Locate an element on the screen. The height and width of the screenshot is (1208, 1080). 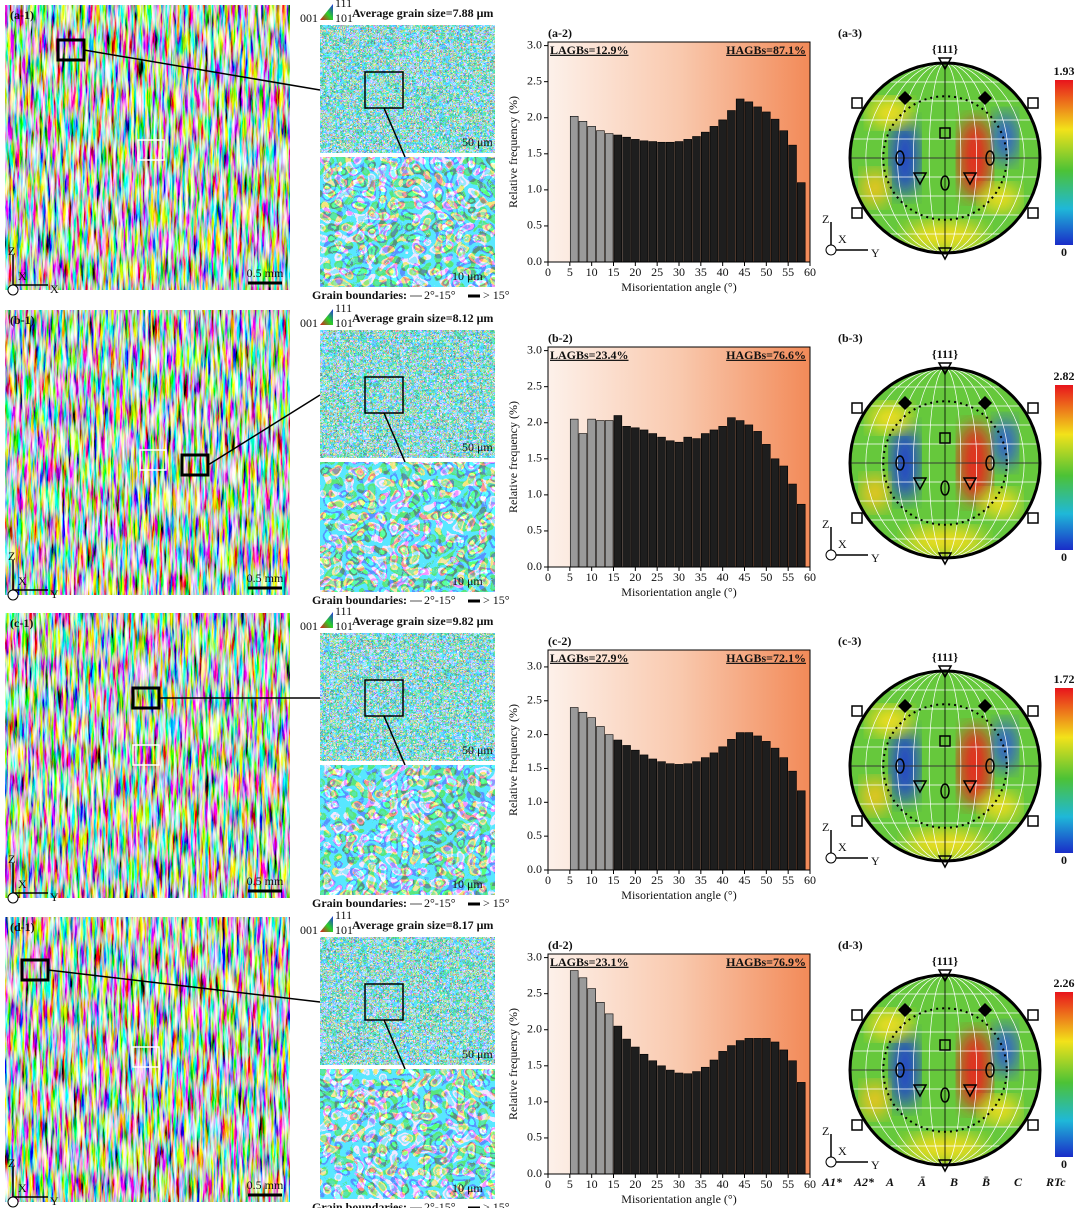
annotation: HAGBs=76.9% is located at coordinates (766, 962).